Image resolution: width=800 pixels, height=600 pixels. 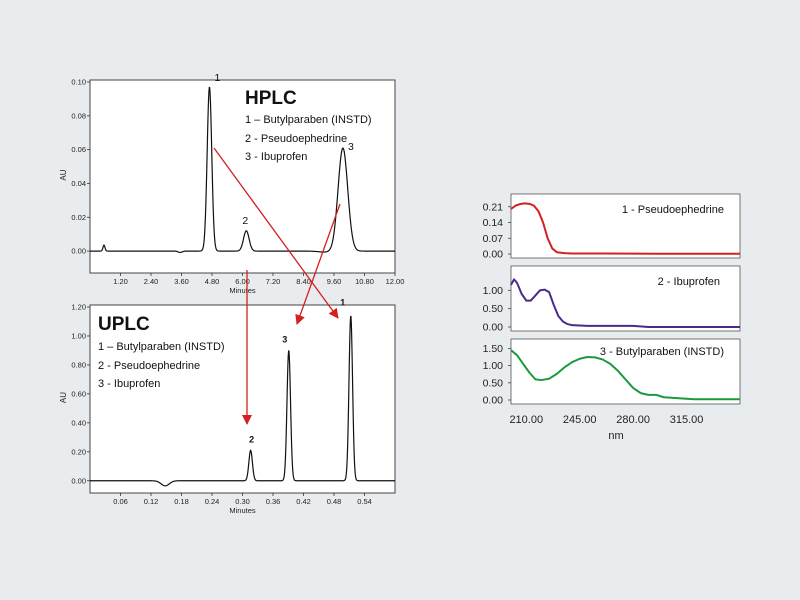 I want to click on y-tick-label: 0.40, so click(x=78, y=422).